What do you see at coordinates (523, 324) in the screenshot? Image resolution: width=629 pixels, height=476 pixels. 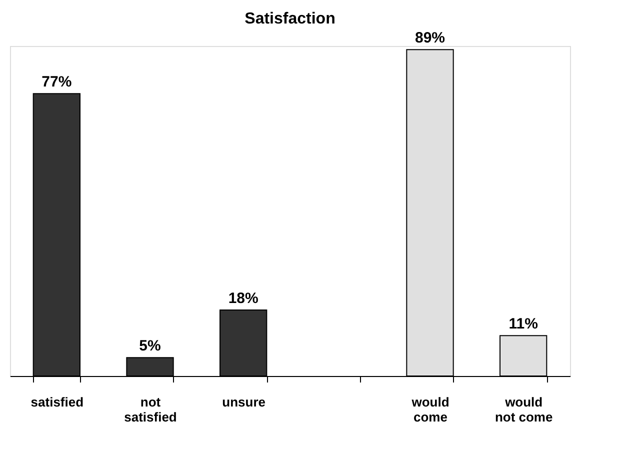 I see `data-label: 11%` at bounding box center [523, 324].